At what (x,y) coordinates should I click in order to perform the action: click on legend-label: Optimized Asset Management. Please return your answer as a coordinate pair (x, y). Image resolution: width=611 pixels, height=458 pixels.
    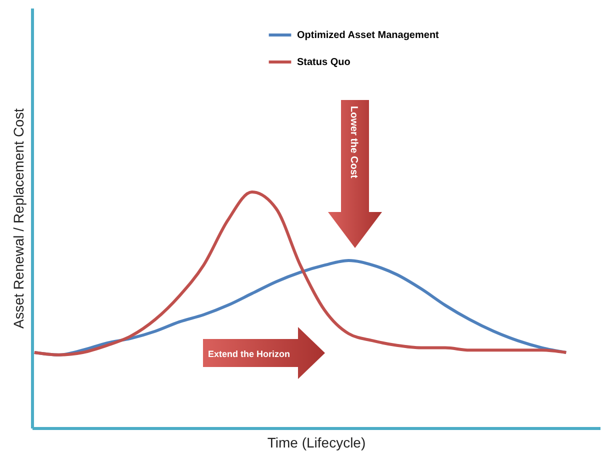
    Looking at the image, I should click on (368, 35).